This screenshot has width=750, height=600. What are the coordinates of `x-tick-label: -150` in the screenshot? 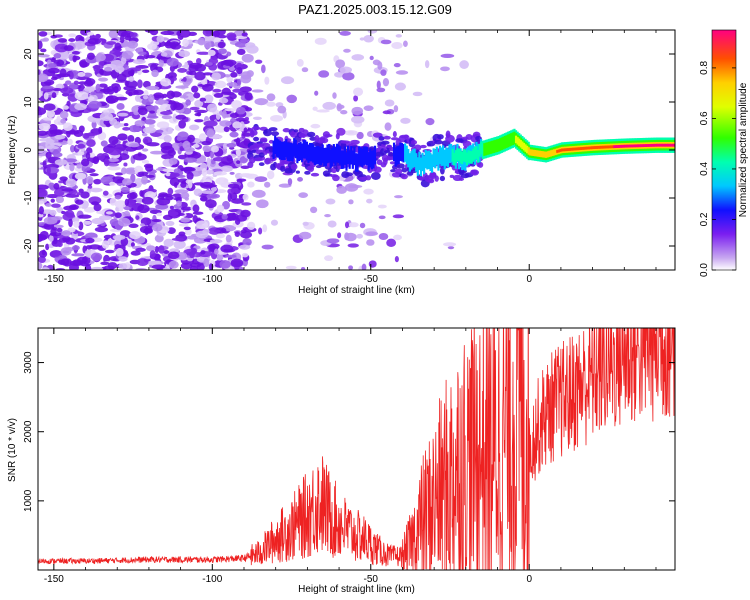 It's located at (54, 579).